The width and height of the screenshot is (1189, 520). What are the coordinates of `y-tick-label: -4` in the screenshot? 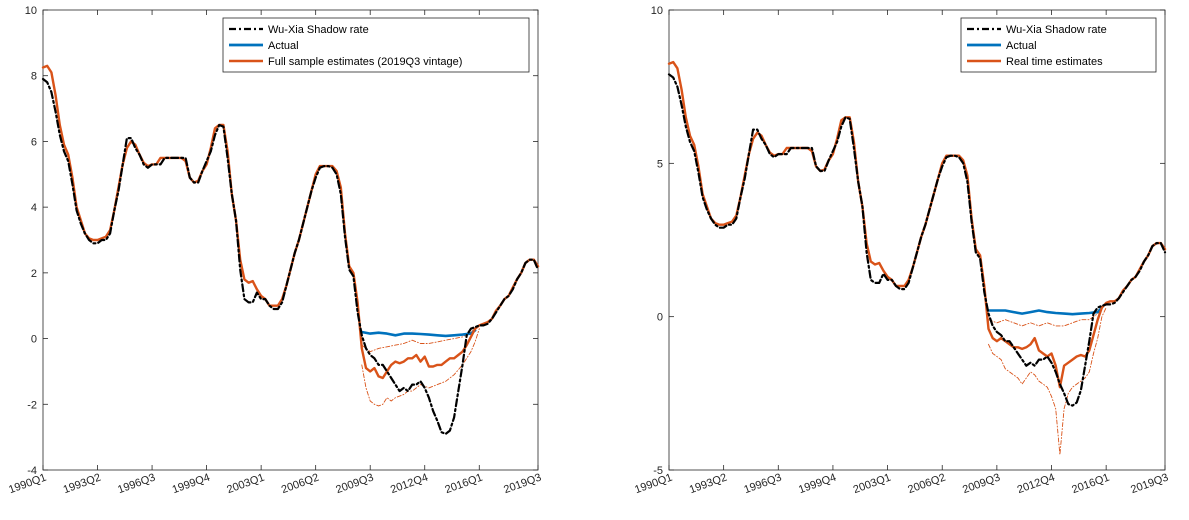 It's located at (32, 471).